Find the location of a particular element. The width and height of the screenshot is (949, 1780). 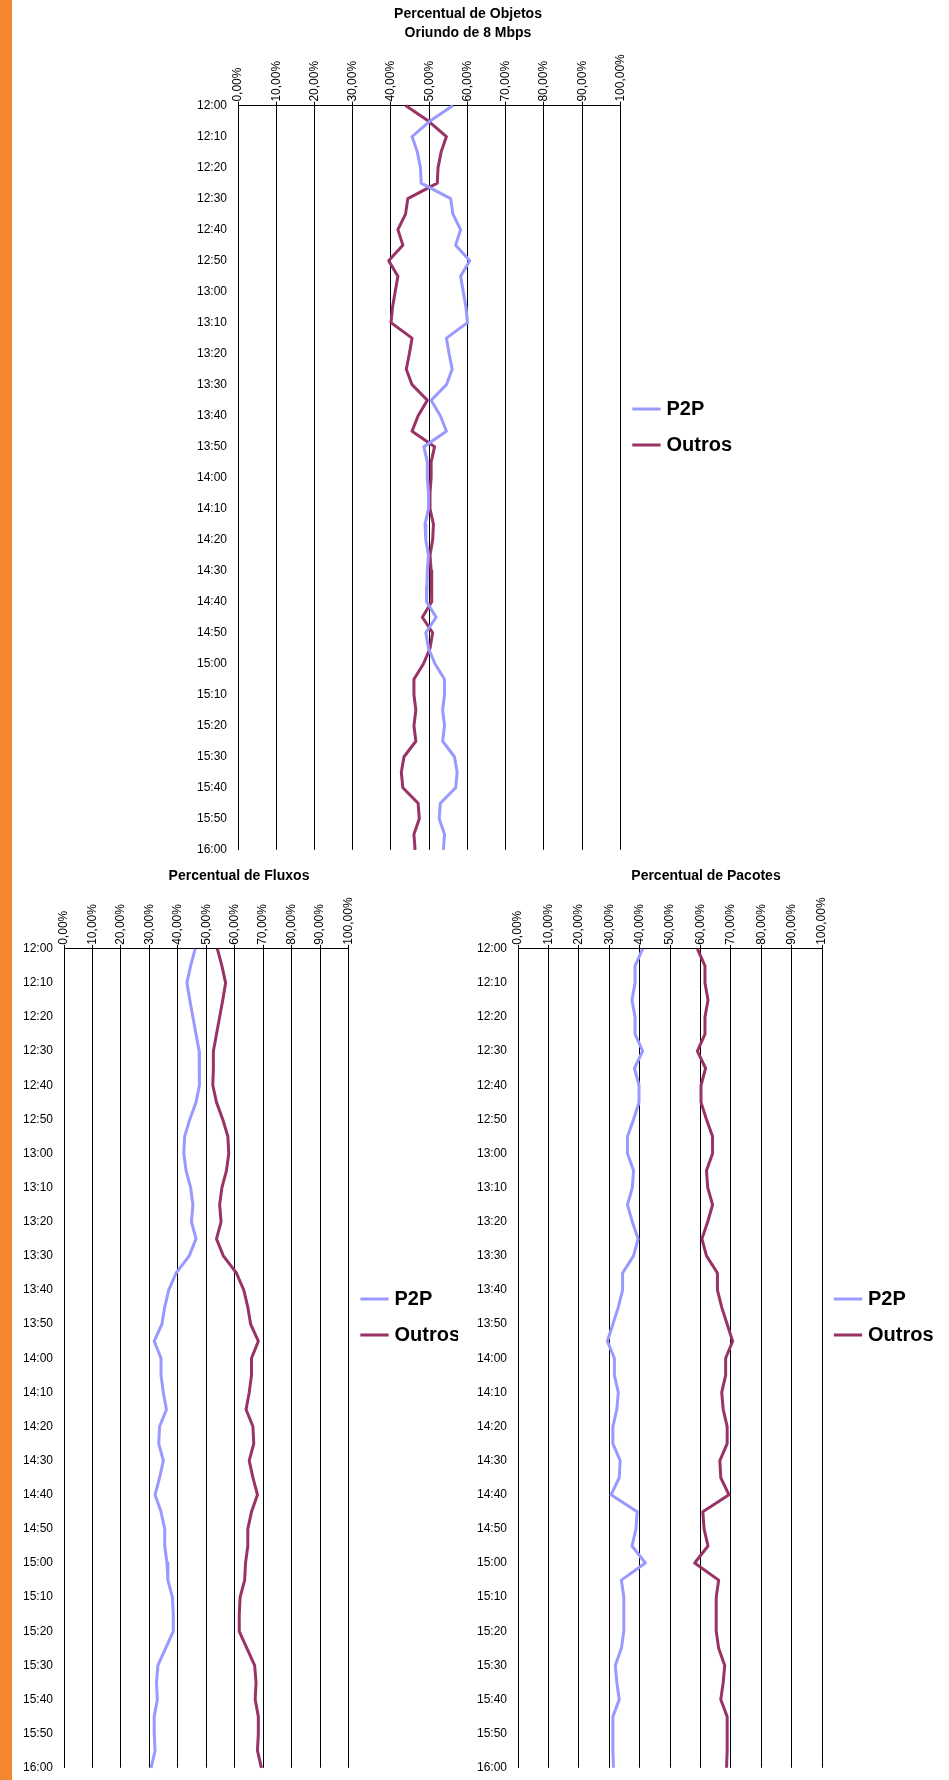

y-tick-label: 14:50 is located at coordinates (212, 632).